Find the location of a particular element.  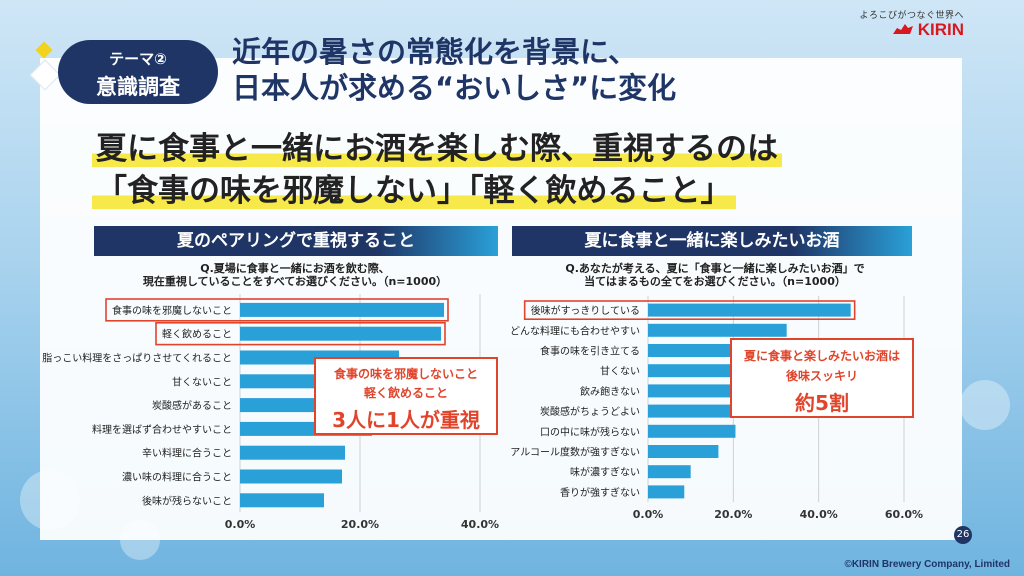

copyright: ©KIRIN Brewery Company, Limited is located at coordinates (927, 564).